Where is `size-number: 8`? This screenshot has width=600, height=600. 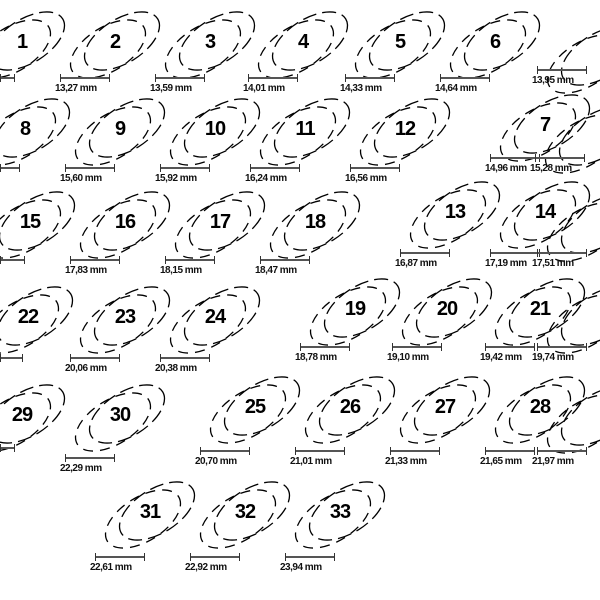 size-number: 8 is located at coordinates (25, 129).